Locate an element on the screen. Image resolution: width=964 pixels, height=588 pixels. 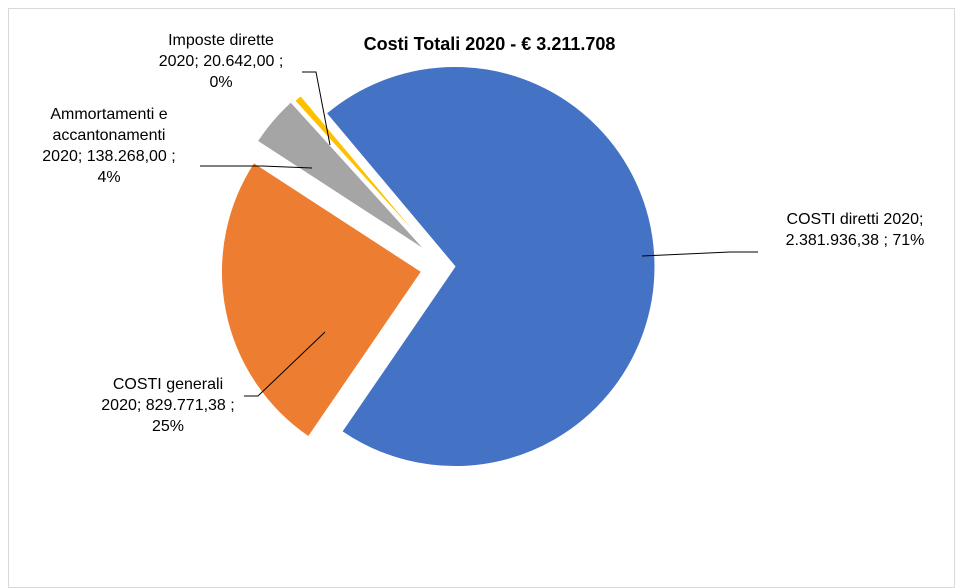
leader-imposte-dirette is located at coordinates (316, 108).